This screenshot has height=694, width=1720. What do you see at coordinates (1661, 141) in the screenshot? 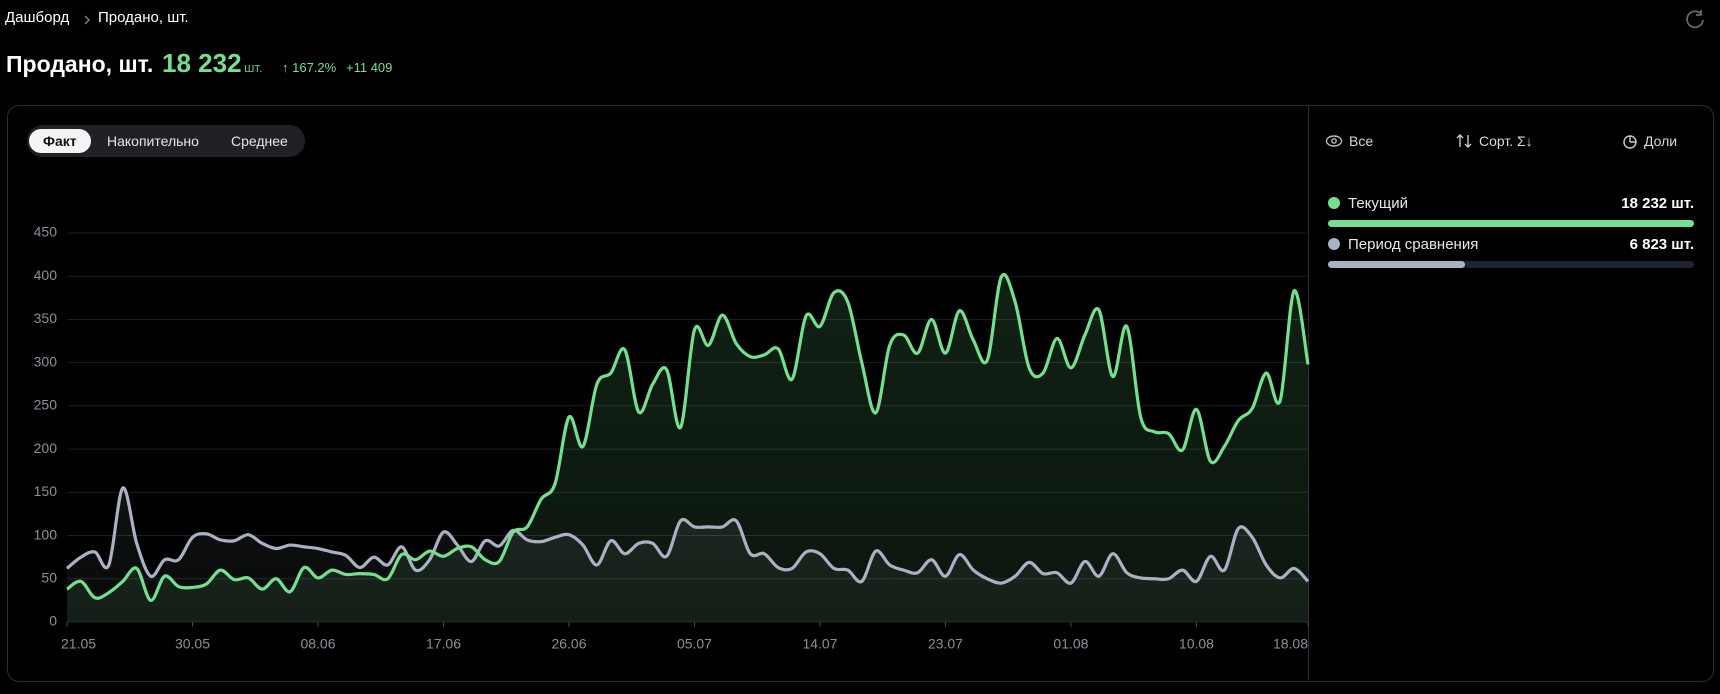
I see `tool-label: Доли` at bounding box center [1661, 141].